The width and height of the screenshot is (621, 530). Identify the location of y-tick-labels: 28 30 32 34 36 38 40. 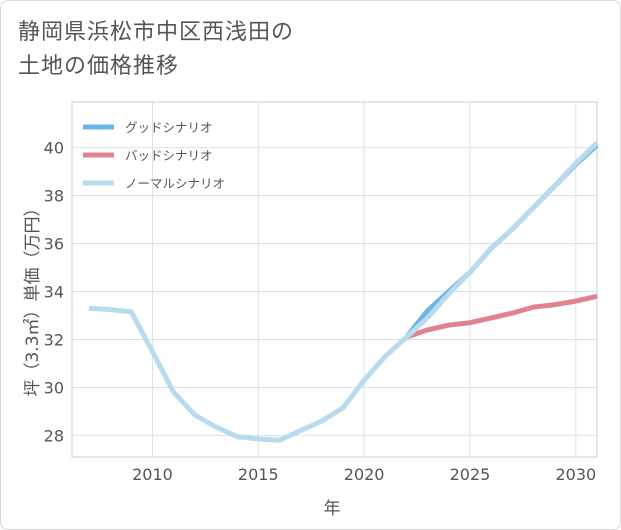
(54, 292).